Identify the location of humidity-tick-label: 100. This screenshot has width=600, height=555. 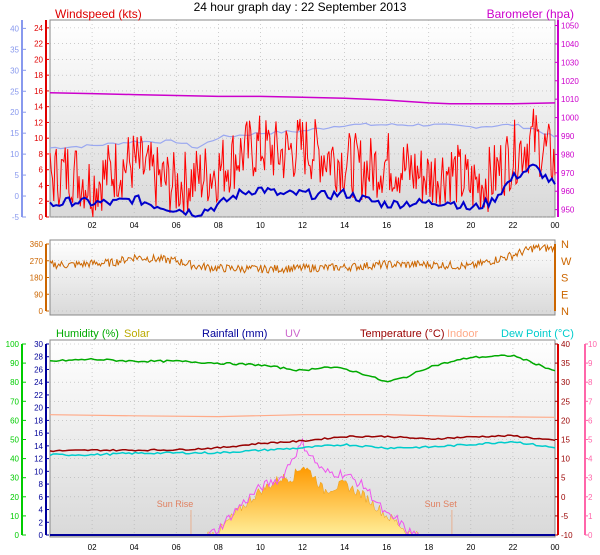
(13, 344).